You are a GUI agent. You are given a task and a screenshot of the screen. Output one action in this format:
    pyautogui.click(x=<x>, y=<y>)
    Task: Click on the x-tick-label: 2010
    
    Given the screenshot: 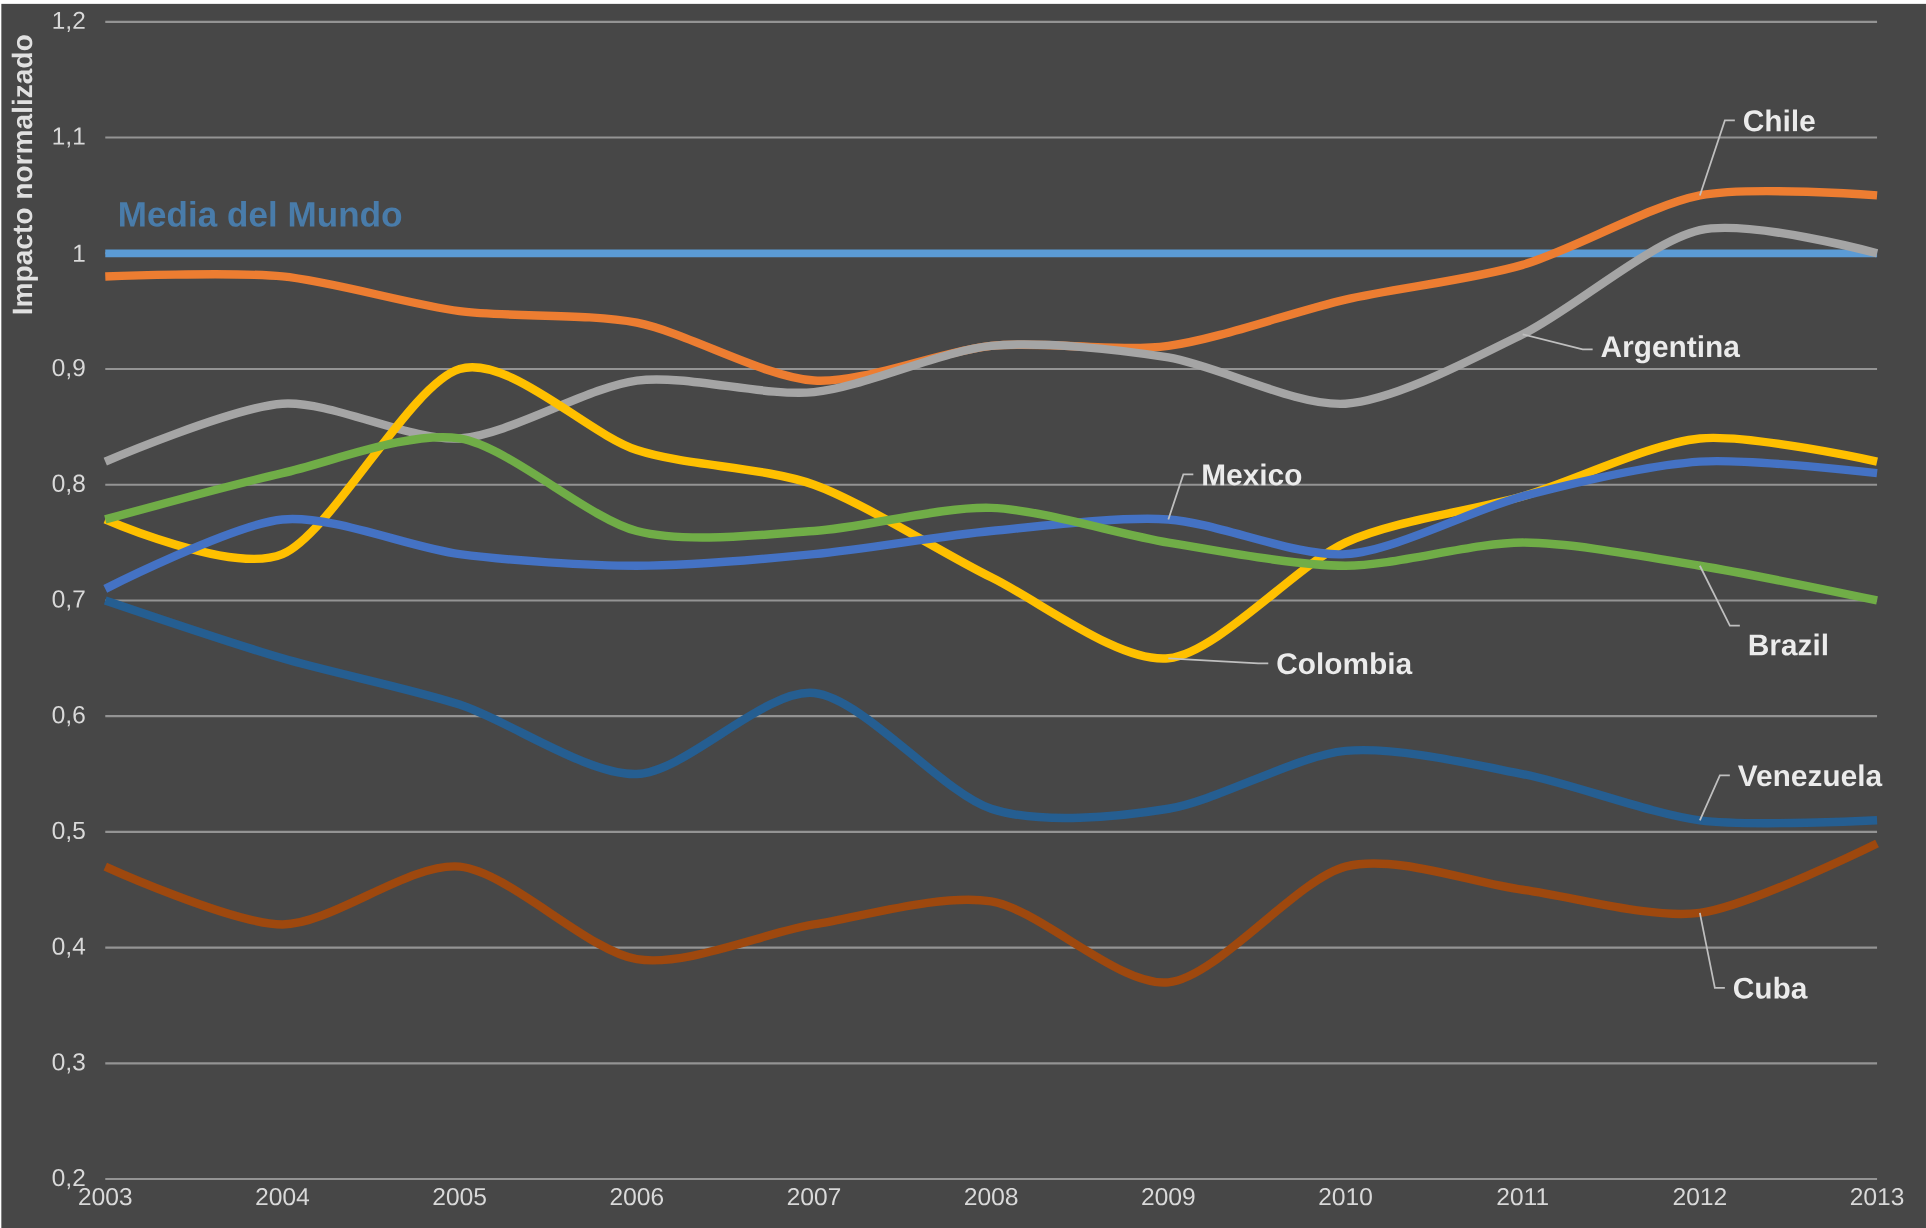 What is the action you would take?
    pyautogui.click(x=1345, y=1196)
    